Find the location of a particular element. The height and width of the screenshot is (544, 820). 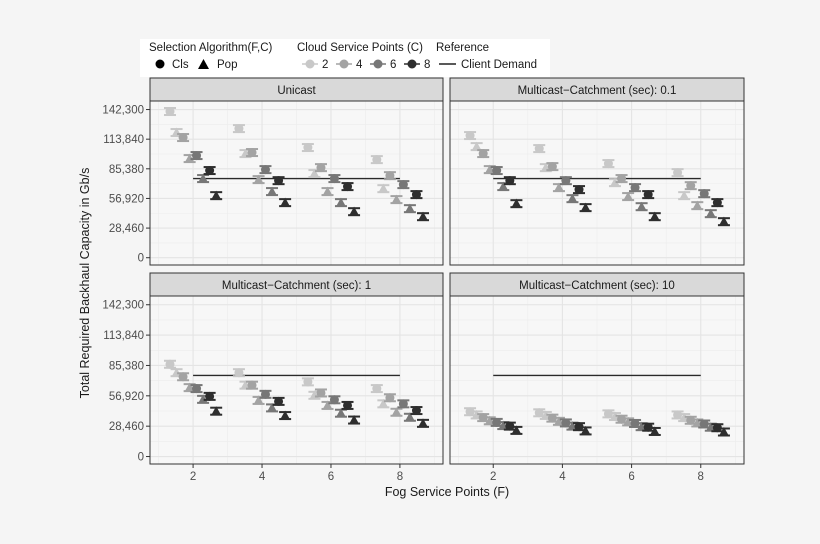

legend-csp-label-2: 2 is located at coordinates (325, 65).